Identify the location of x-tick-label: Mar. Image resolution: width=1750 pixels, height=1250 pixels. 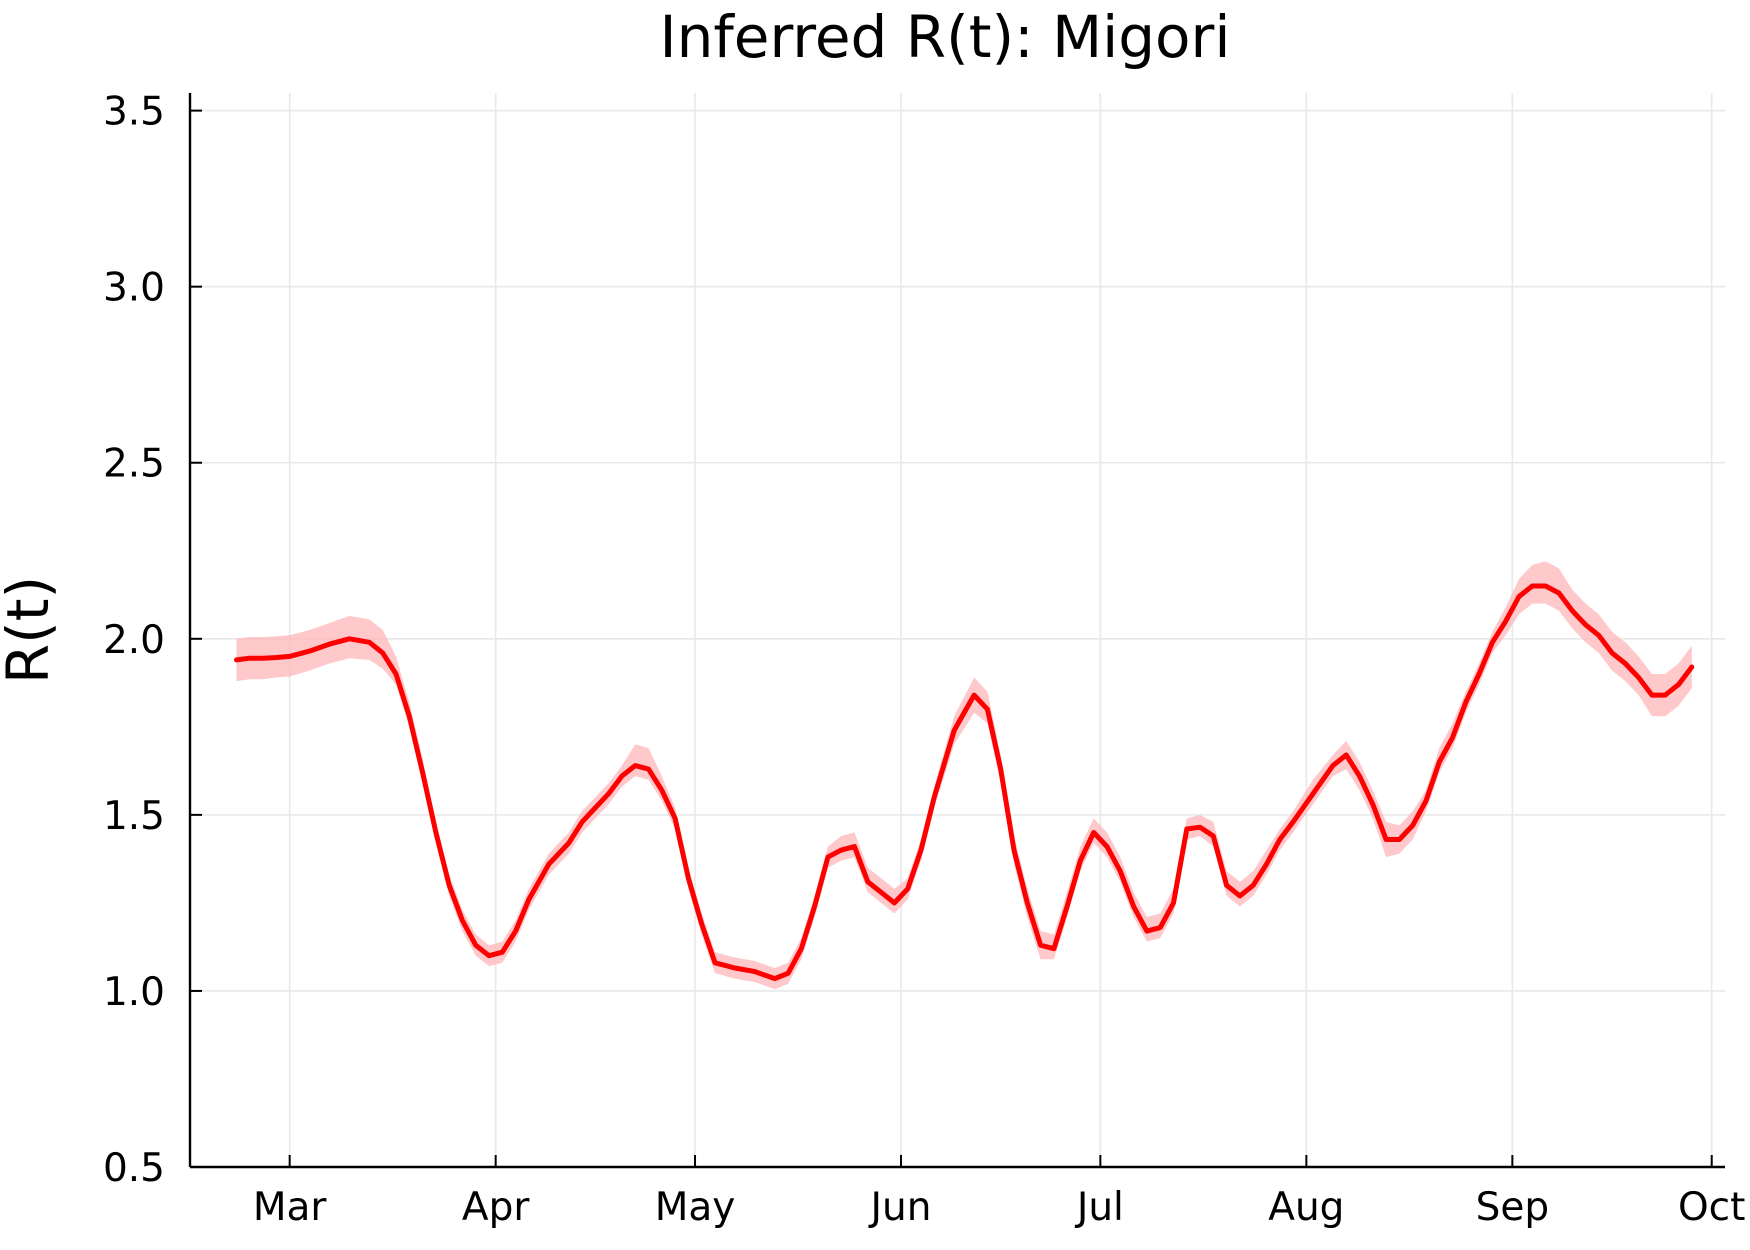
(290, 1207).